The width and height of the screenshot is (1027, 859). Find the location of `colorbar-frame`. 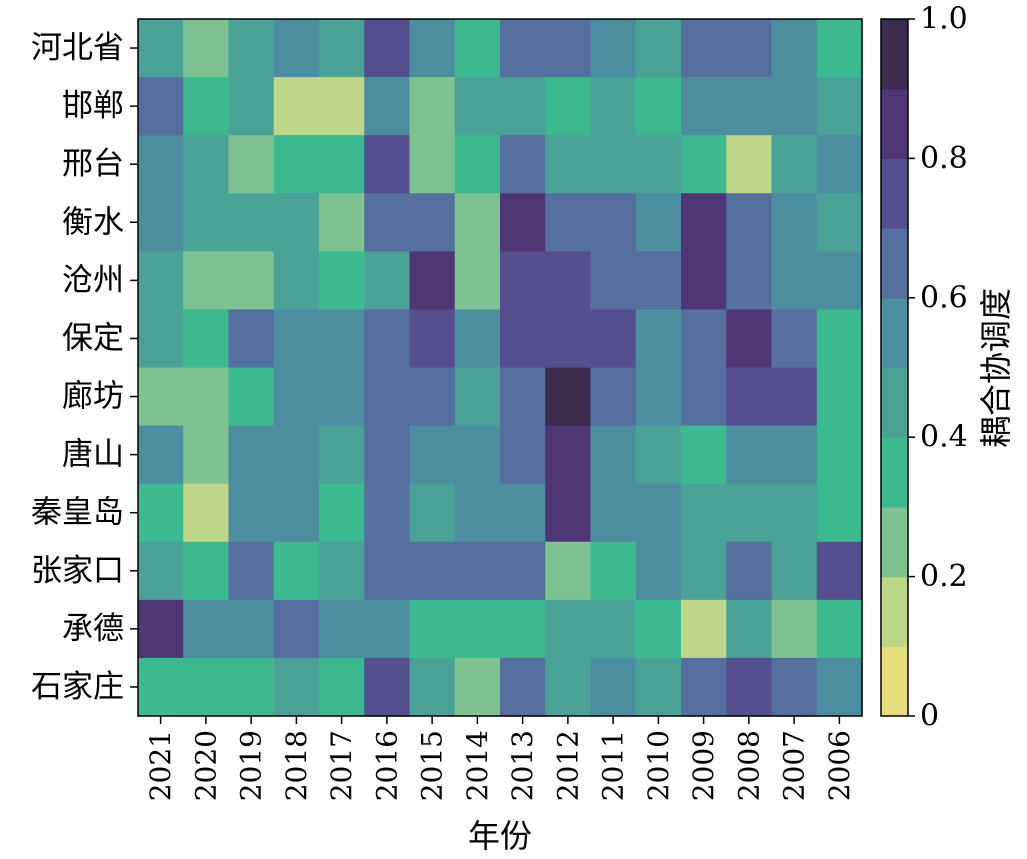

colorbar-frame is located at coordinates (894, 367).